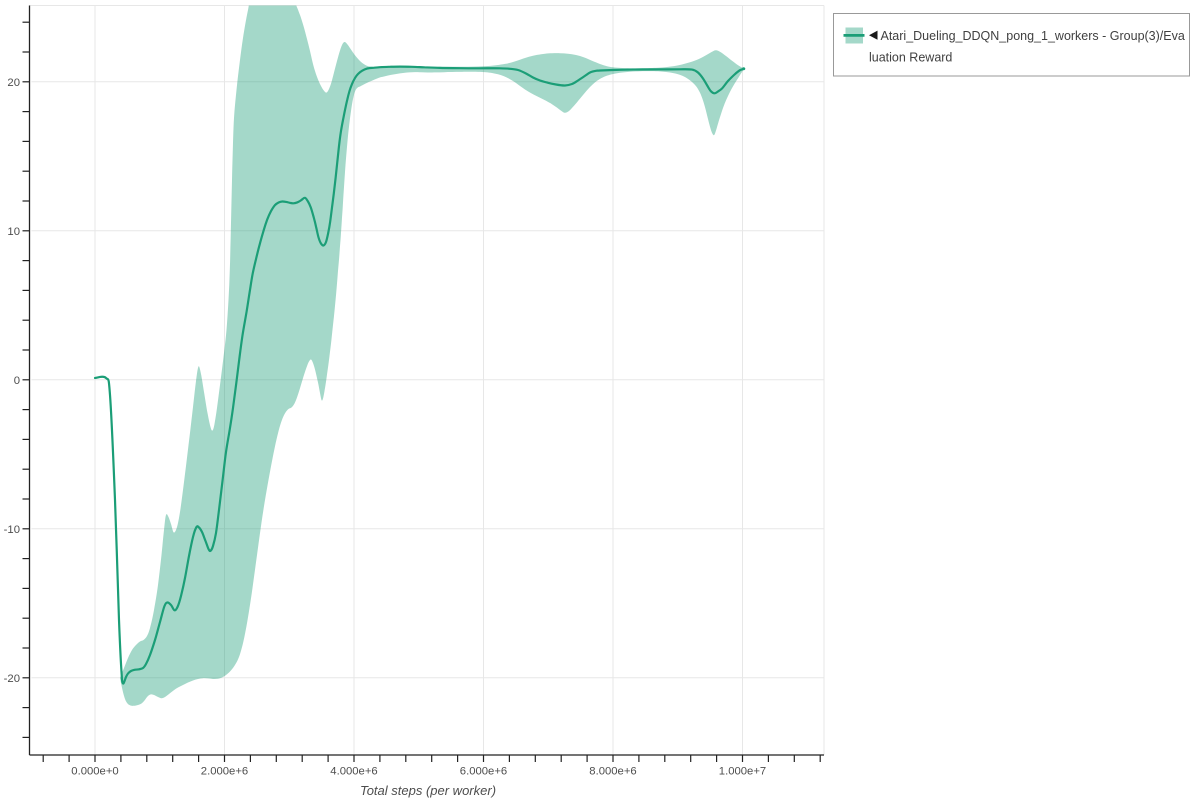  I want to click on svg-text: 8.000e+6, so click(612, 772).